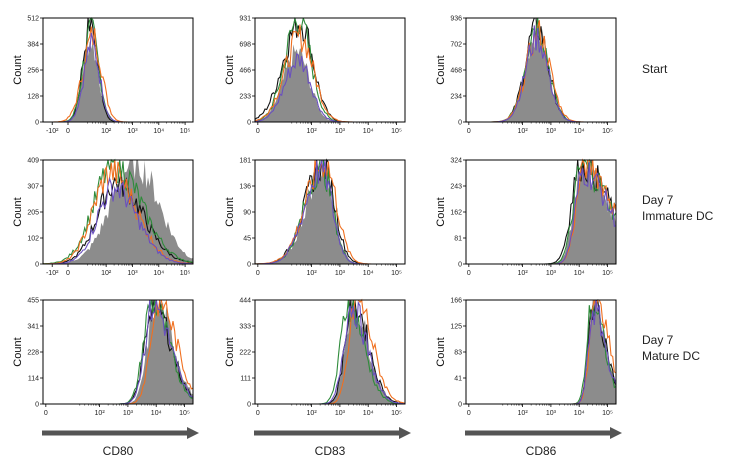 This screenshot has width=732, height=467. What do you see at coordinates (33, 301) in the screenshot?
I see `y-tick-label: 455` at bounding box center [33, 301].